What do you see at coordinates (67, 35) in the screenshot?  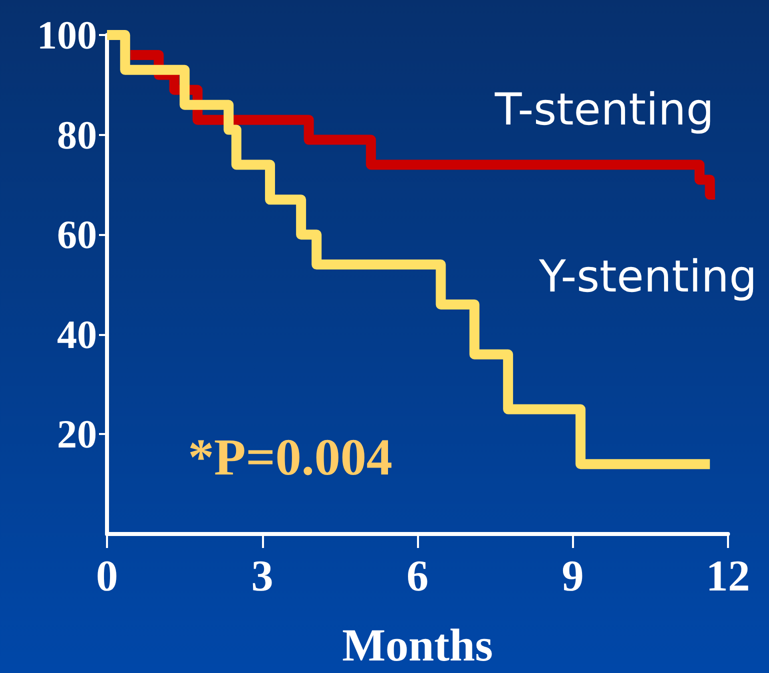 I see `y-tick-label: 100` at bounding box center [67, 35].